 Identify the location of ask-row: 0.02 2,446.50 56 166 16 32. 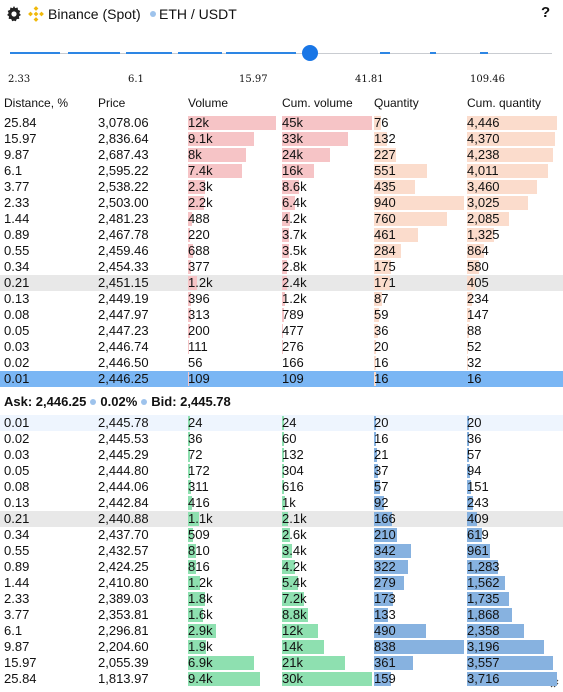
(281, 363).